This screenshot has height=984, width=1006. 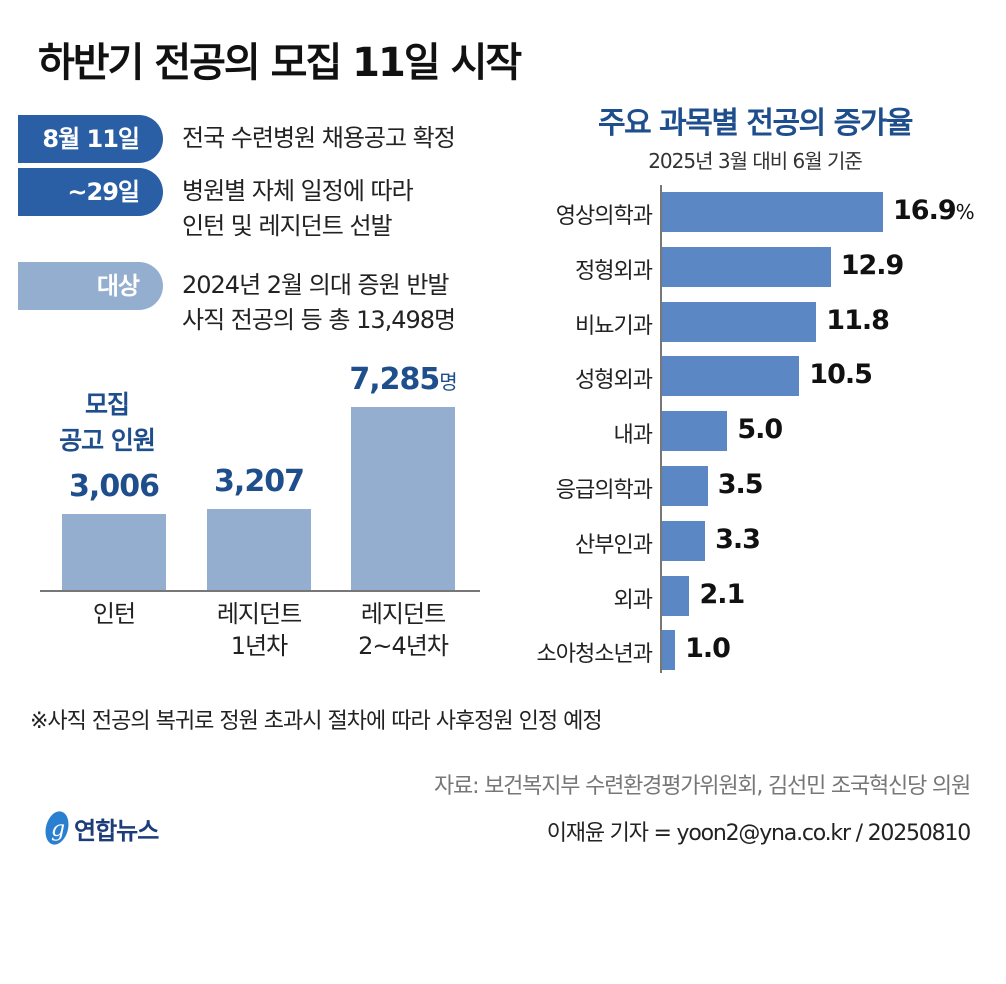 I want to click on unit: %, so click(x=965, y=212).